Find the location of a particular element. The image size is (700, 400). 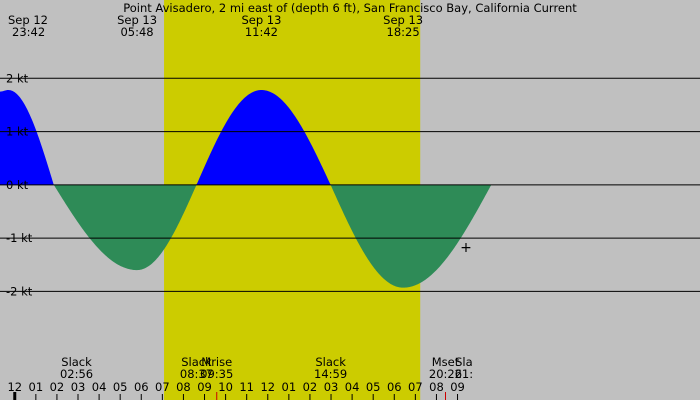

event-label: Mrise is located at coordinates (216, 362).